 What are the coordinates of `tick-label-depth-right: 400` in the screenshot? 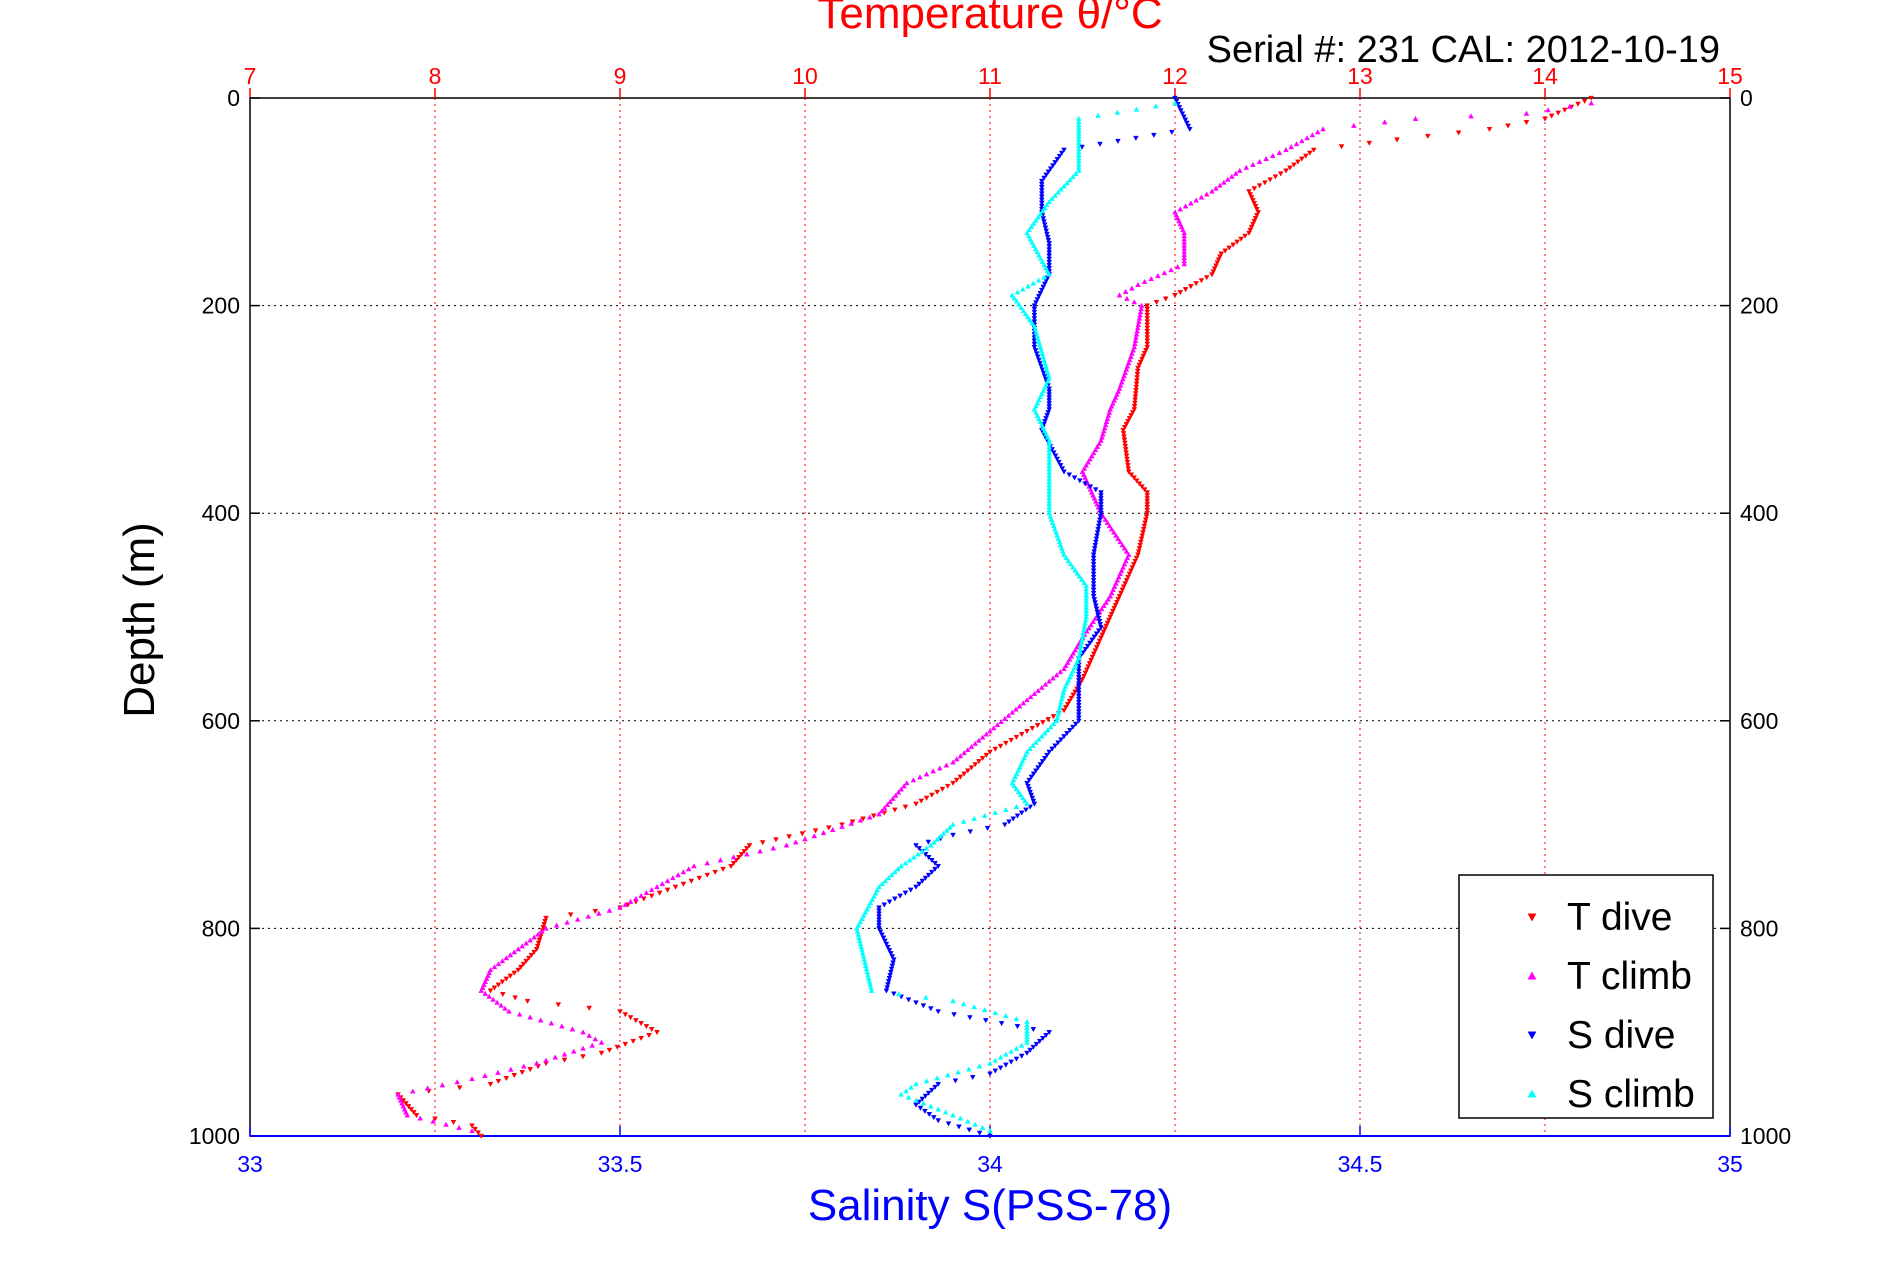 It's located at (1759, 513).